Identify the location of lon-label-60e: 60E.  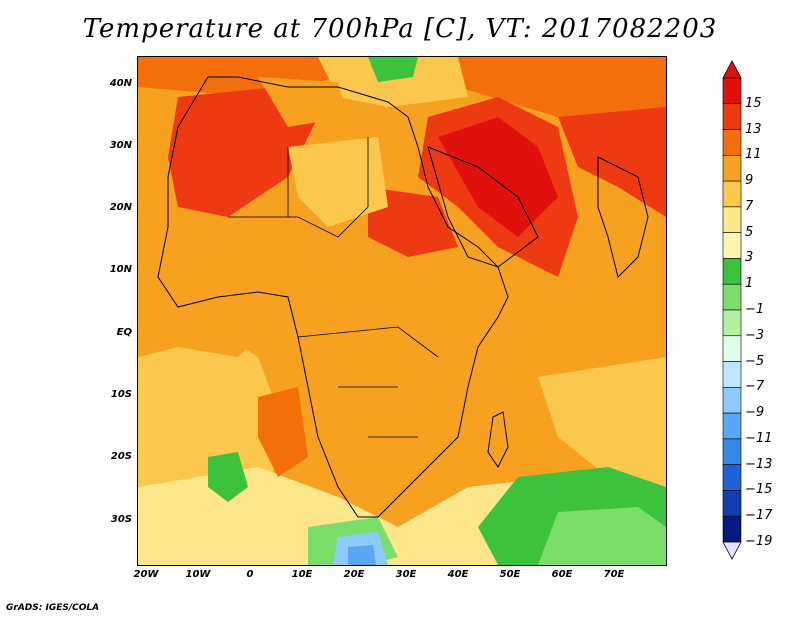
(562, 574).